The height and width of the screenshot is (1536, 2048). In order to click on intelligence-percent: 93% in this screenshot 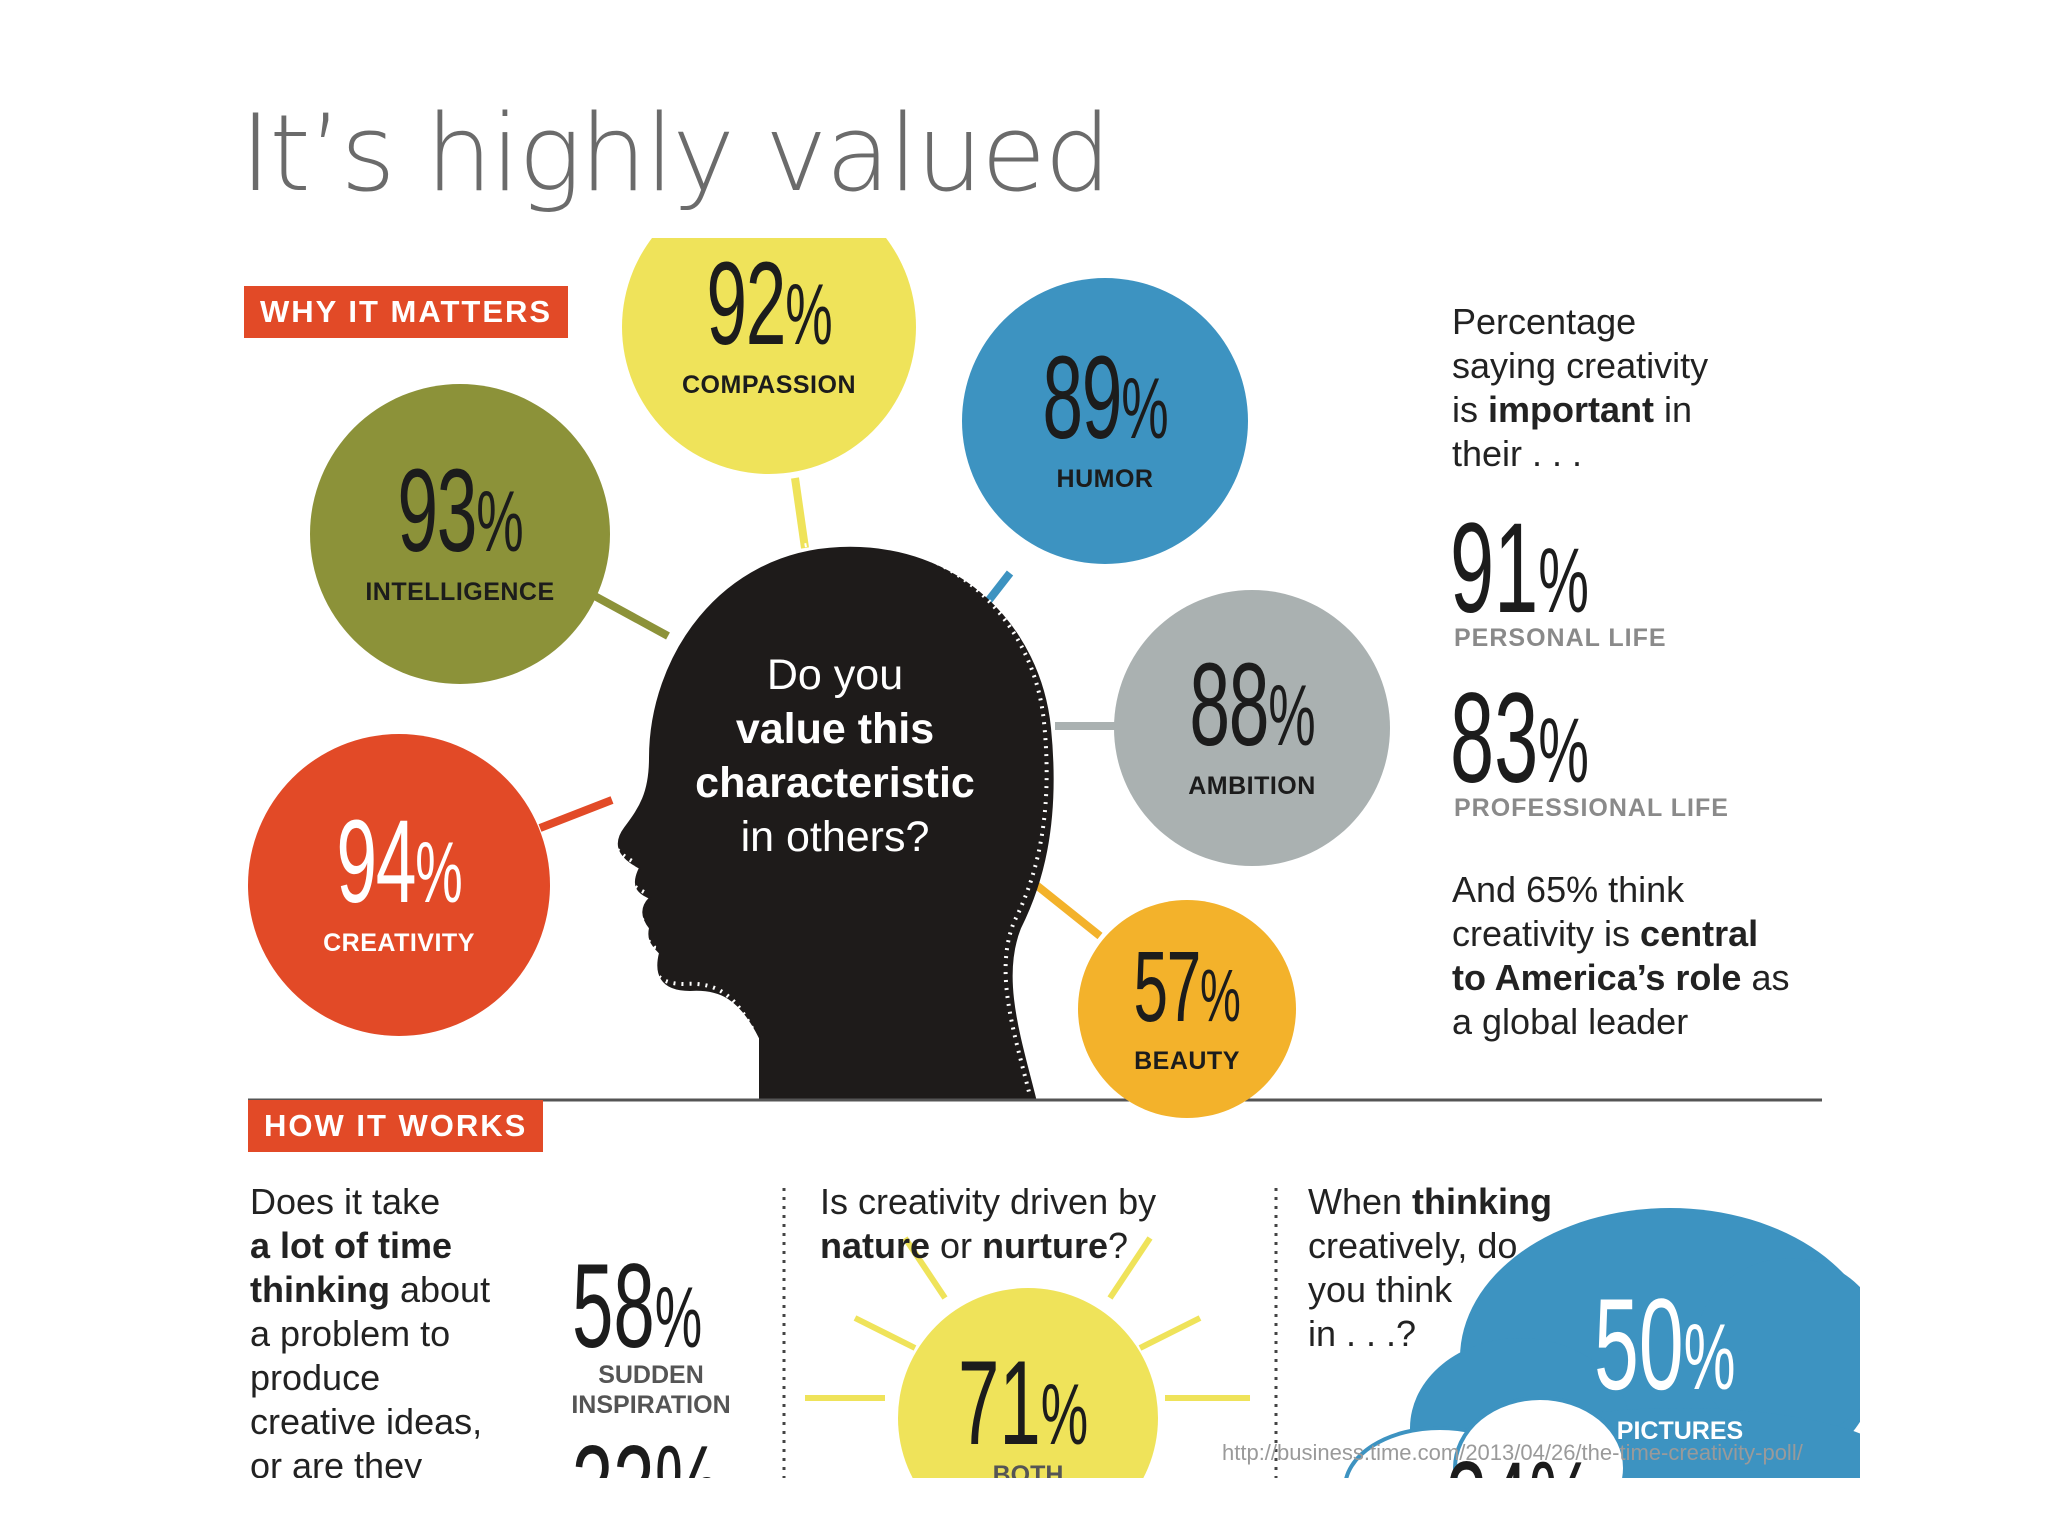, I will do `click(460, 511)`.